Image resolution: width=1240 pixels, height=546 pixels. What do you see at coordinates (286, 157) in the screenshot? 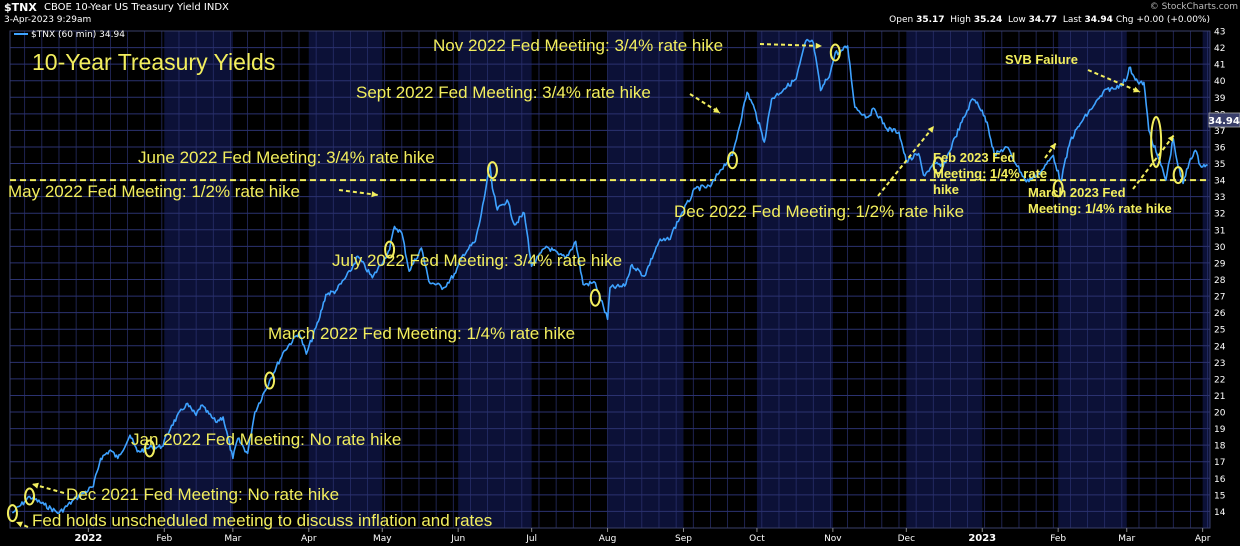
I see `annotation-text: June 2022 Fed Meeting: 3/4% rate hike` at bounding box center [286, 157].